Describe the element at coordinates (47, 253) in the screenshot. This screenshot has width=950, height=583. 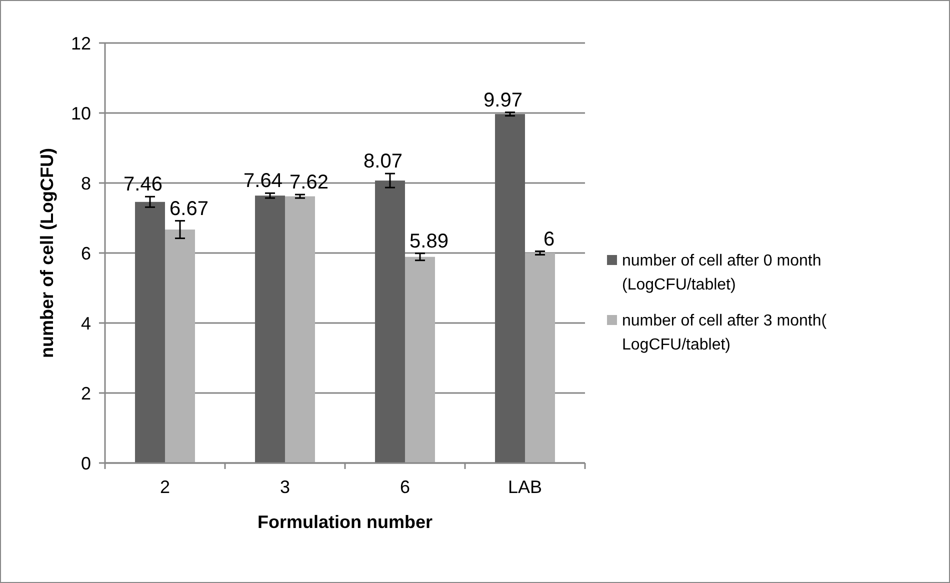
I see `y-axis-title: number of cell (LogCFU)` at that location.